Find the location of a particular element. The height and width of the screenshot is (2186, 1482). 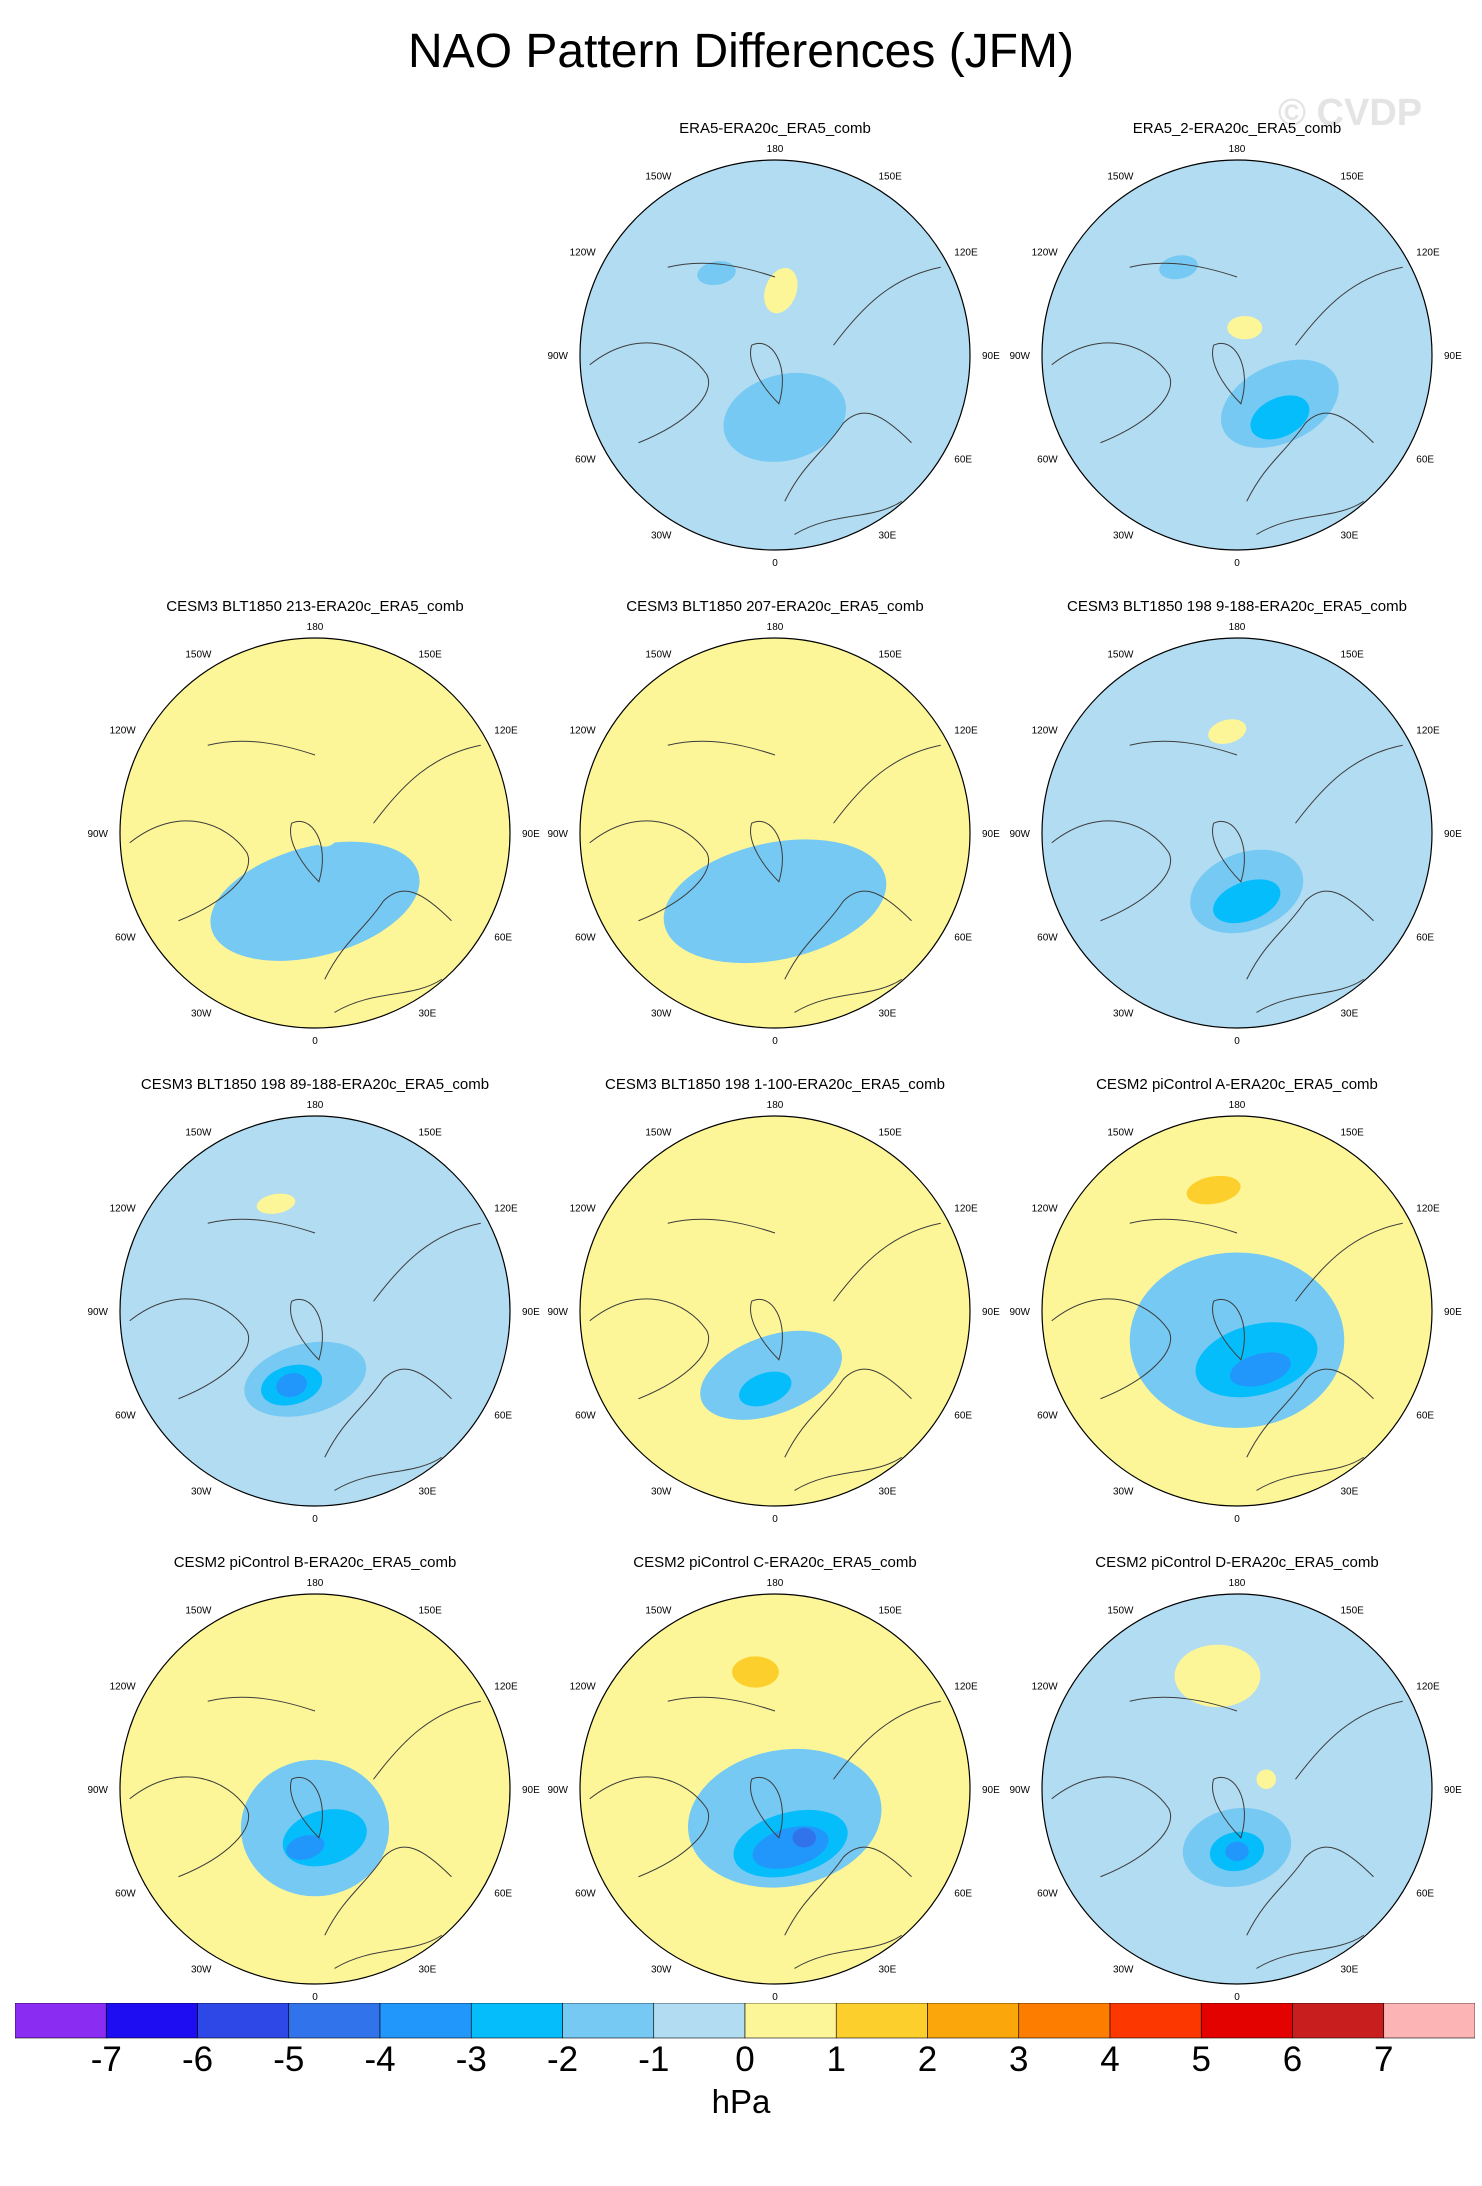

panel-title: CESM2 piControl B-ERA20c_ERA5_comb is located at coordinates (315, 1562).